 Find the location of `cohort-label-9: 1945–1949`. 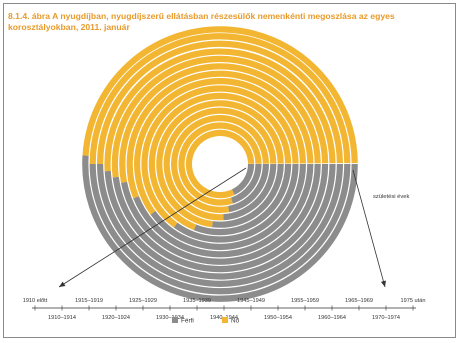

cohort-label-9: 1945–1949 is located at coordinates (251, 301).